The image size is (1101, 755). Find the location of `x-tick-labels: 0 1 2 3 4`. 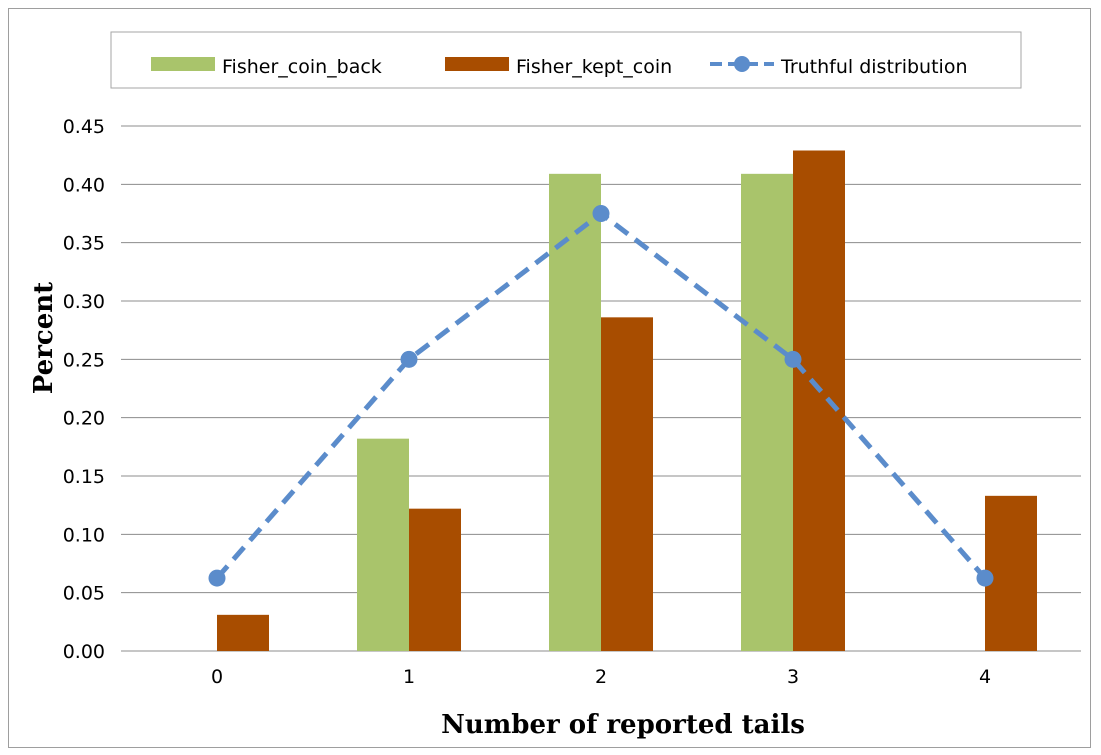

x-tick-labels: 0 1 2 3 4 is located at coordinates (601, 677).